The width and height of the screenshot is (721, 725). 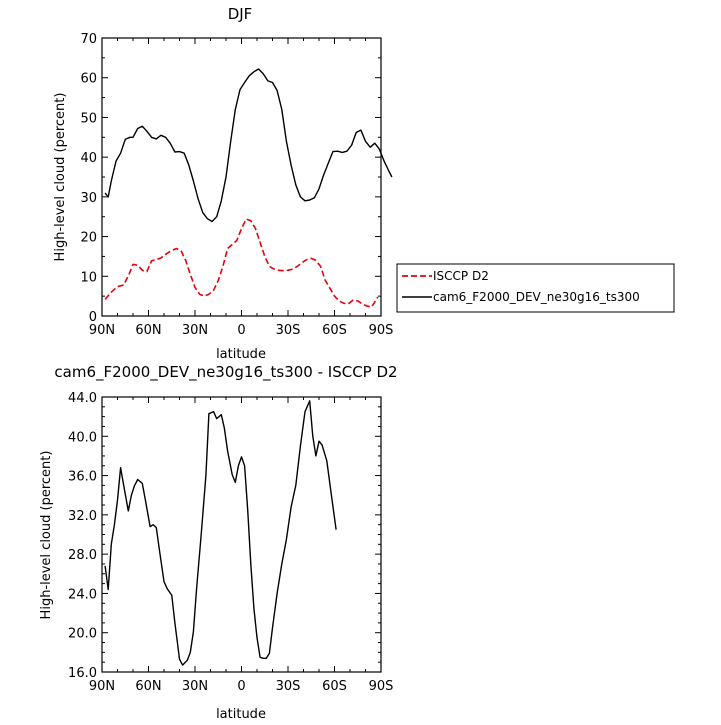 I want to click on top-x-tick-label: 60N, so click(x=148, y=330).